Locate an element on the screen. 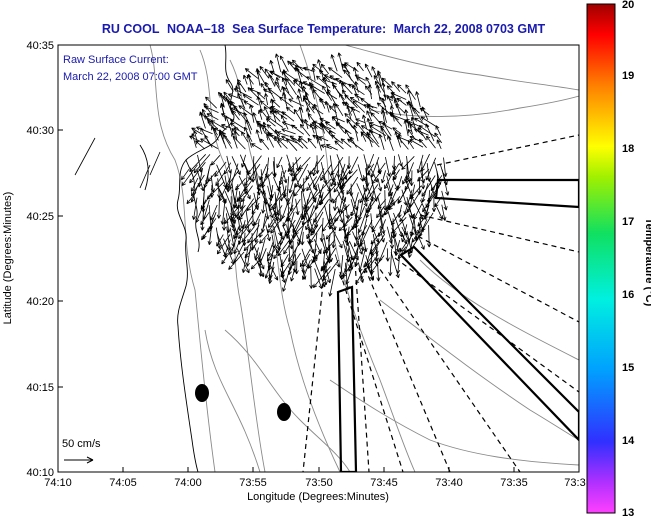  y-tick-label: 40:35 is located at coordinates (40, 46).